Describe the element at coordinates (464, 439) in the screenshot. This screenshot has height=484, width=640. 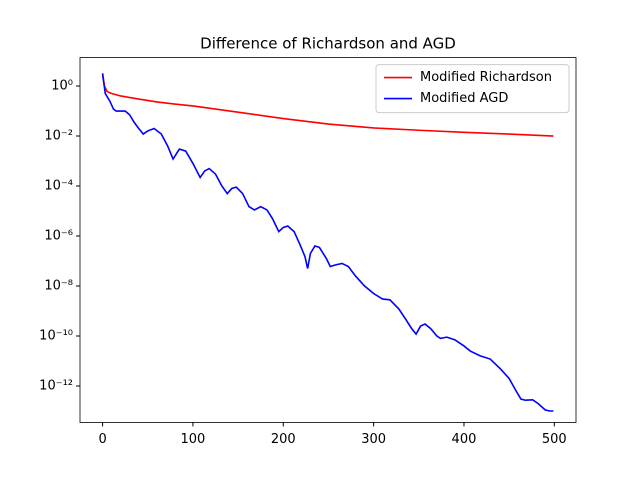
I see `x-tick-label: 400` at that location.